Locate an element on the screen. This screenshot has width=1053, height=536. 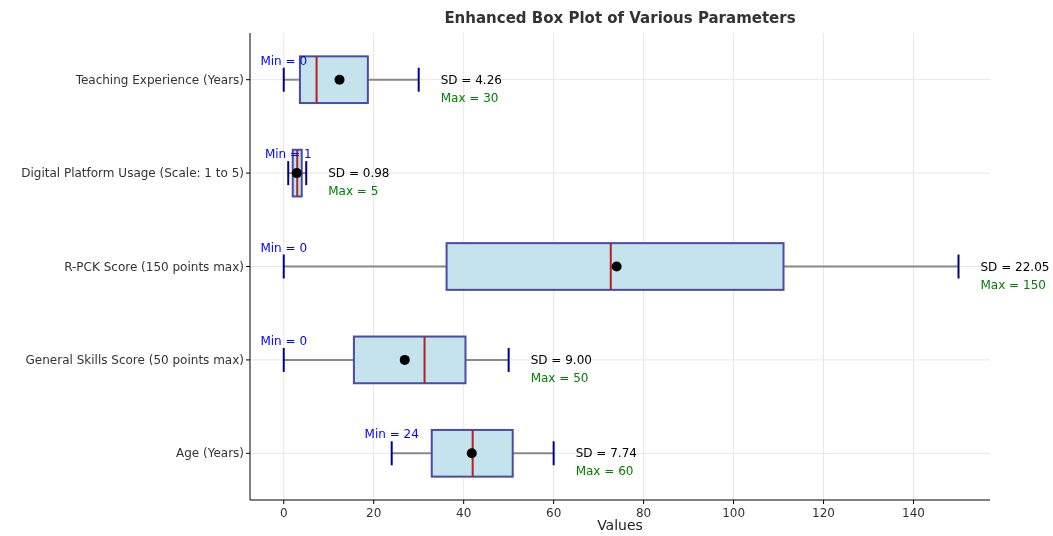
x-tick-label: 100 is located at coordinates (734, 513).